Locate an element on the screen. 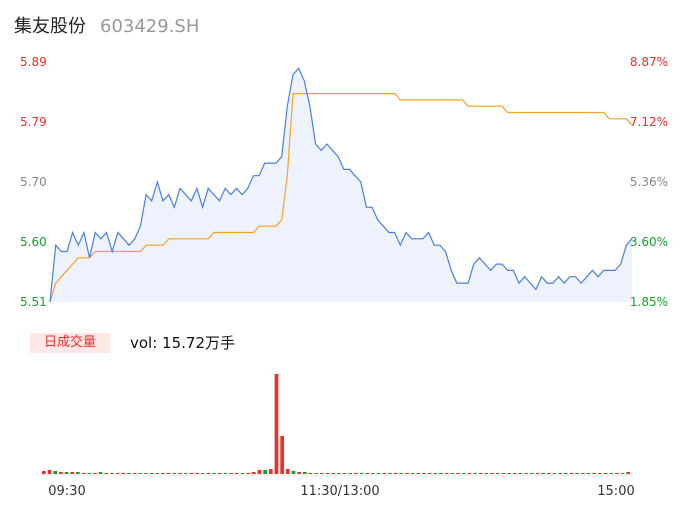 The width and height of the screenshot is (686, 524). y2-tick-label: 5.36% is located at coordinates (649, 182).